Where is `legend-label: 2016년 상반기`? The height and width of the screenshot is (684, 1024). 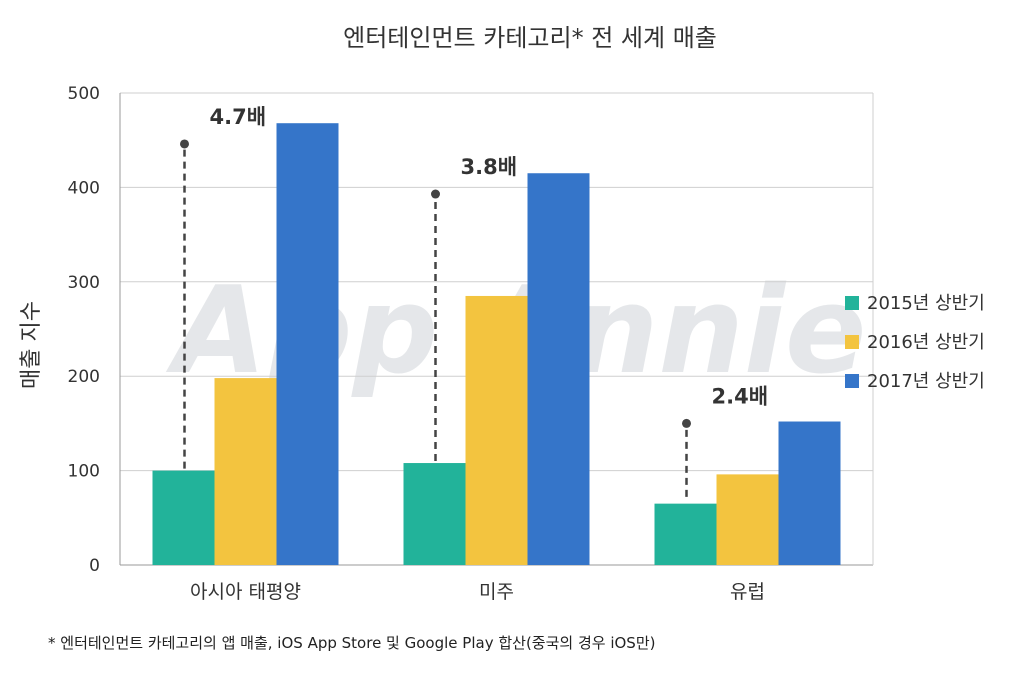
legend-label: 2016년 상반기 is located at coordinates (926, 342).